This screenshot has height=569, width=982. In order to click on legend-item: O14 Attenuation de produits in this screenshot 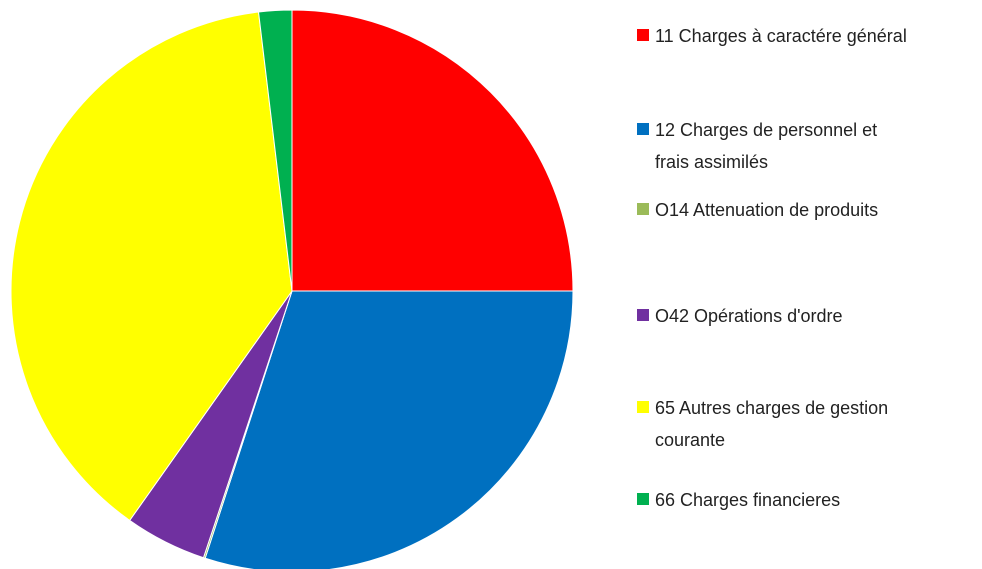, I will do `click(773, 210)`.